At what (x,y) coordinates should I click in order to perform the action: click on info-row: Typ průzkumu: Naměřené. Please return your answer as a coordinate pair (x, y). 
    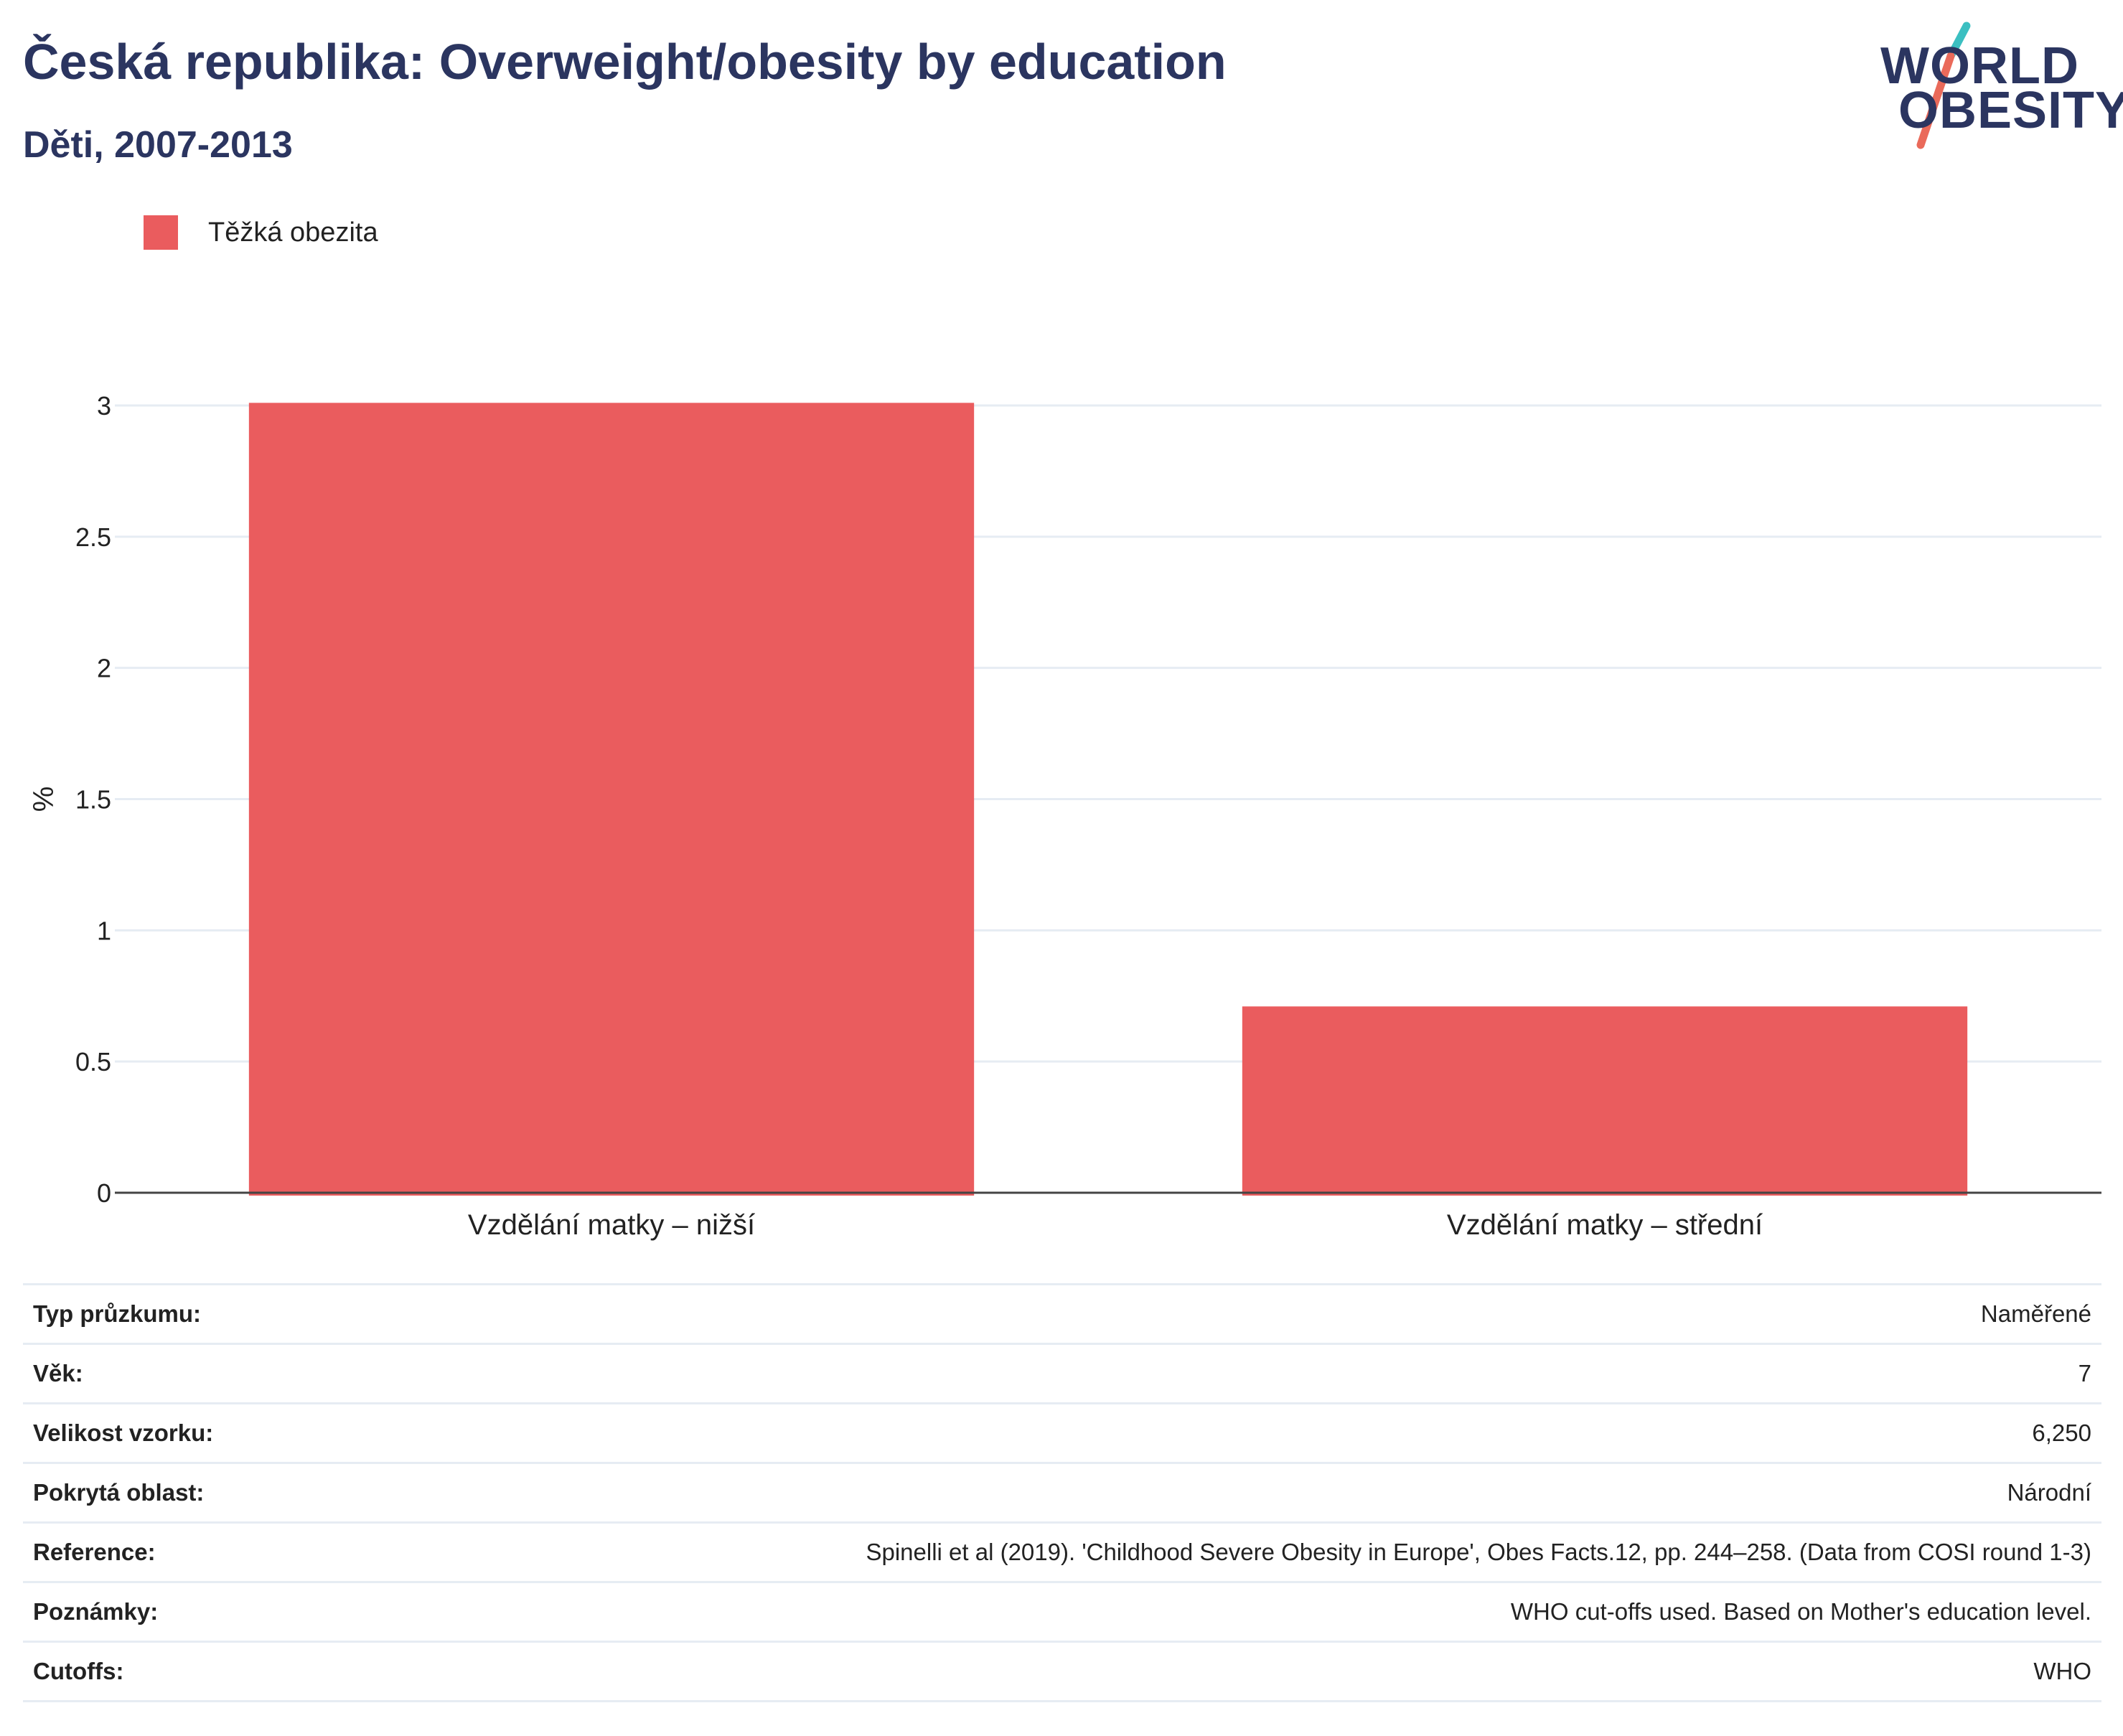
    Looking at the image, I should click on (1062, 1314).